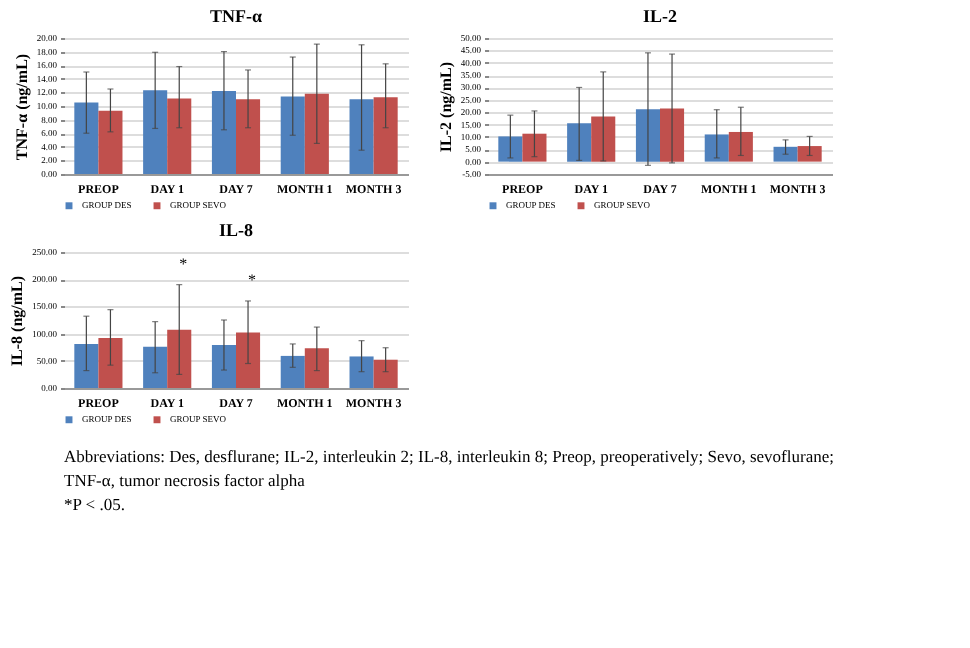 The image size is (970, 648). I want to click on y-axis-title: IL-8 (ng/mL), so click(17, 321).